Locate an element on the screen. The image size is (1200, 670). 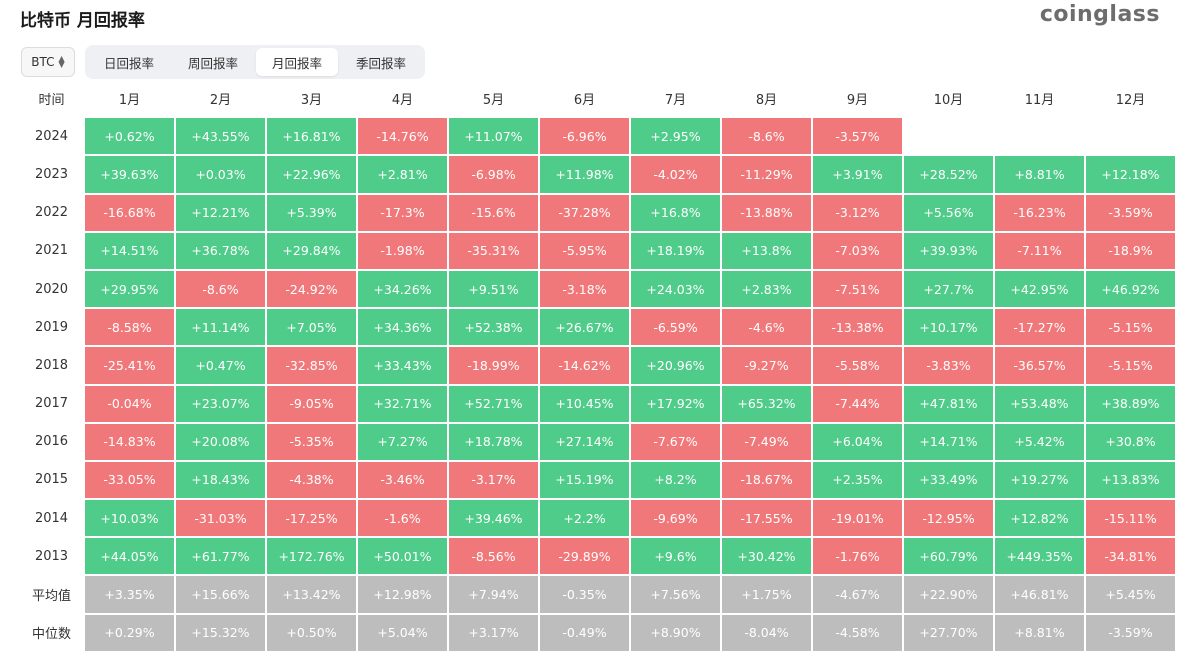
brand-logo: coinglass is located at coordinates (1099, 14).